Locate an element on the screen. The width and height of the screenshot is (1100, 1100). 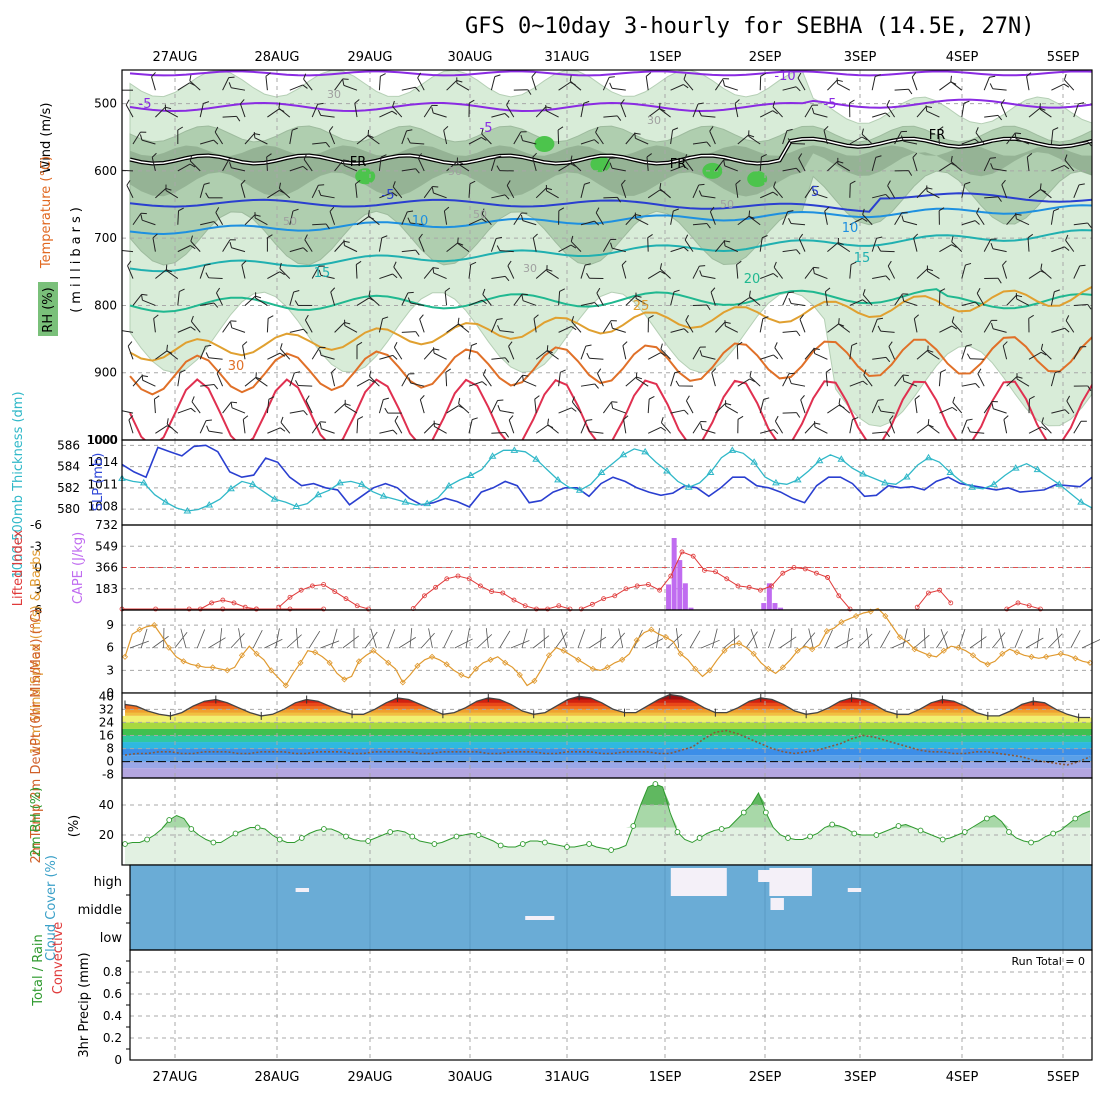
temperature-contour-label: FR is located at coordinates (937, 135).